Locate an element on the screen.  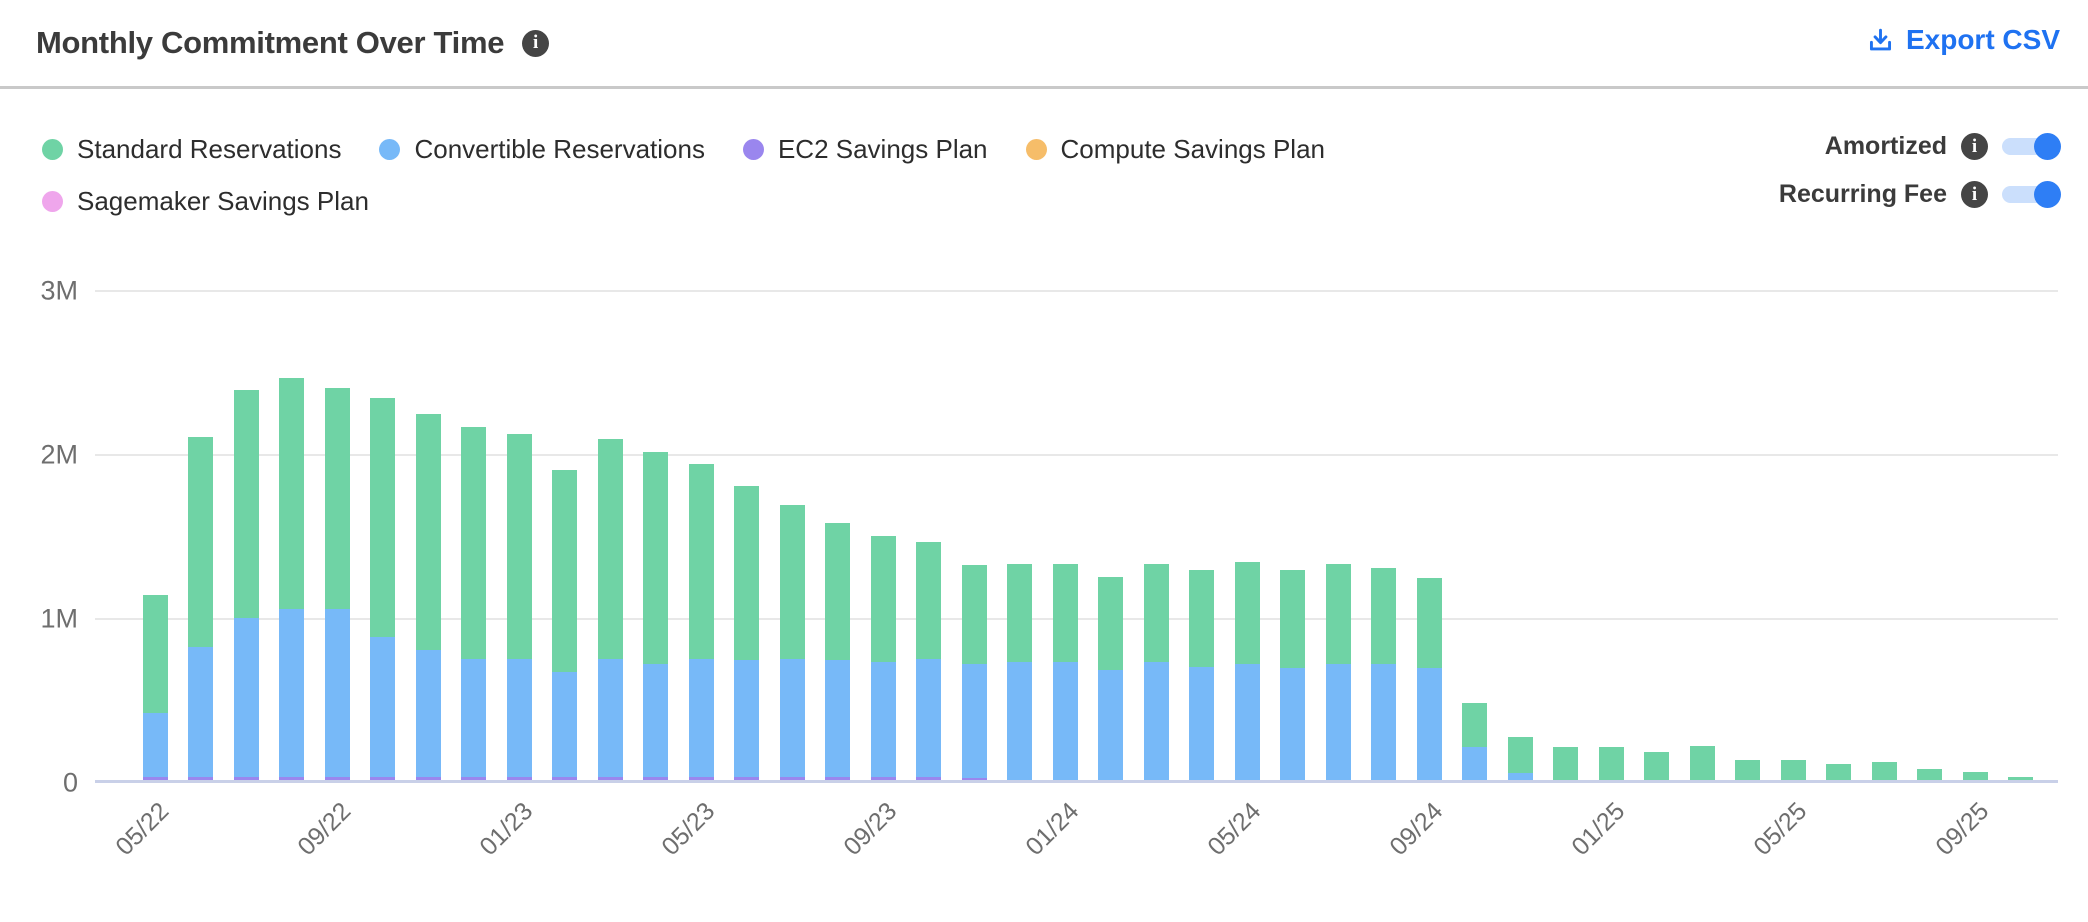
x-tick-label-05-23: 05/23 is located at coordinates (688, 829).